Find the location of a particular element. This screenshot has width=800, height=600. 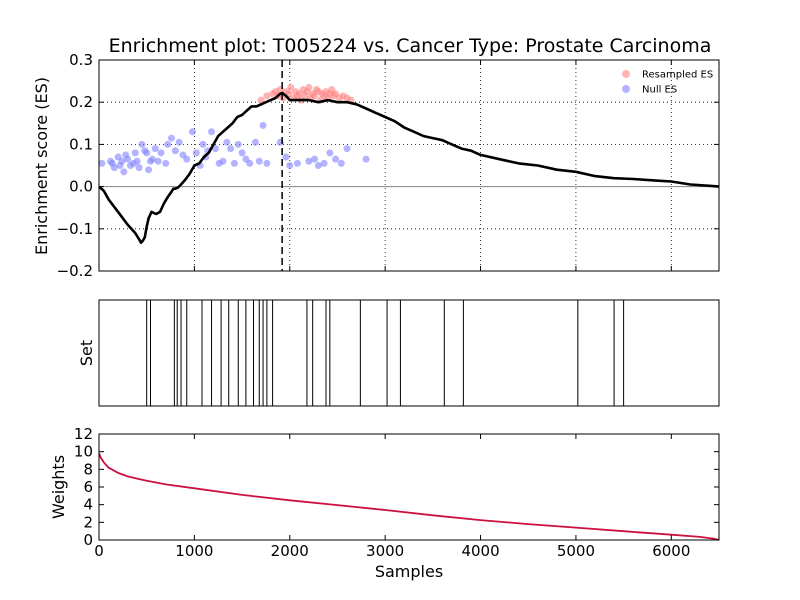

weights-xtick-label: 2000 is located at coordinates (290, 551).